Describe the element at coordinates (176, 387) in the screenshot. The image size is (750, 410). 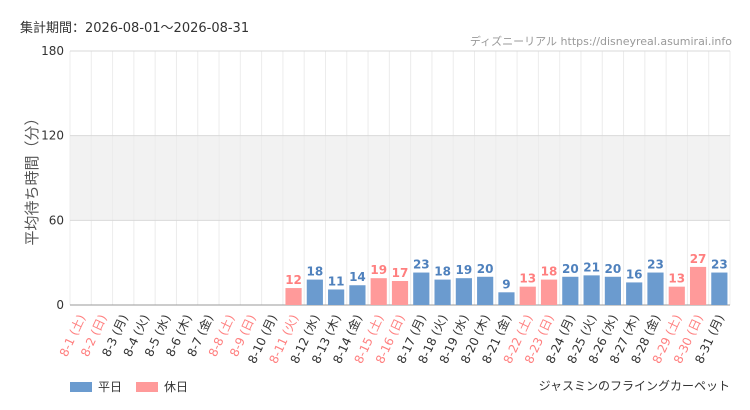
I see `legend-label-holiday: 休日` at that location.